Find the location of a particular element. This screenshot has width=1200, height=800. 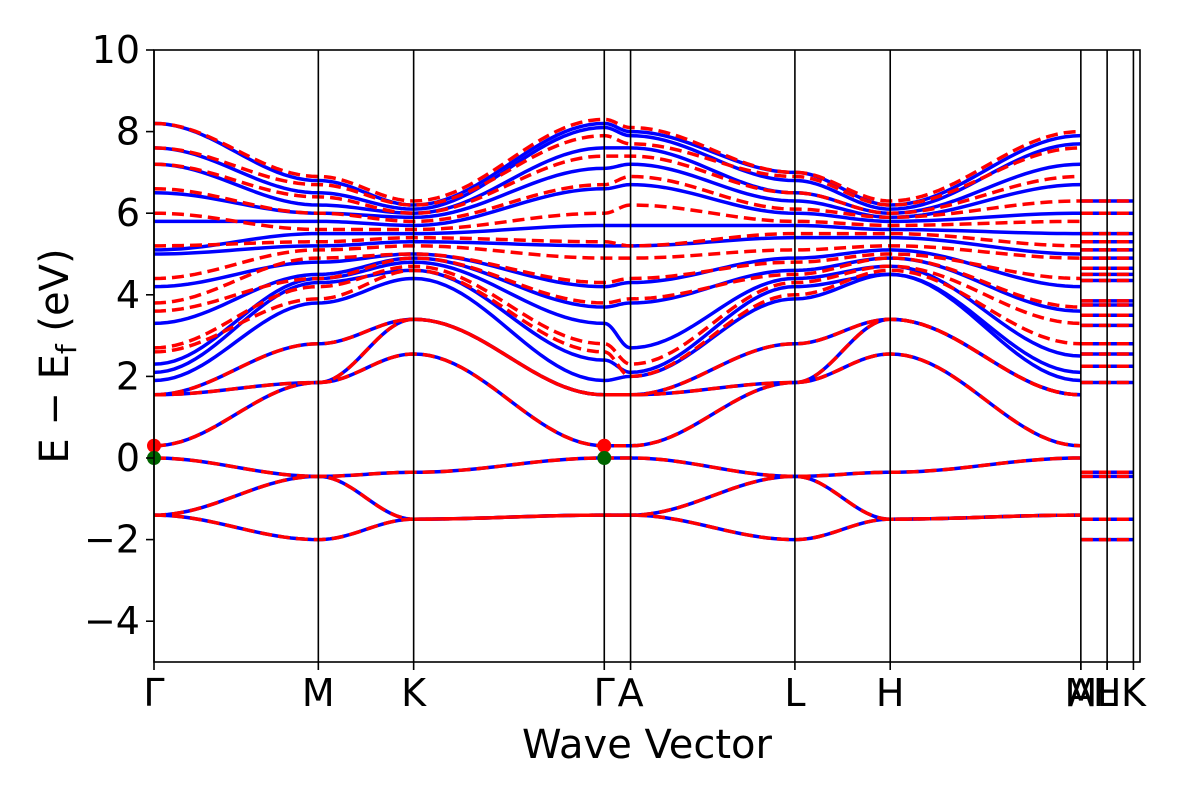

x-tick-label-1: M is located at coordinates (318, 693).